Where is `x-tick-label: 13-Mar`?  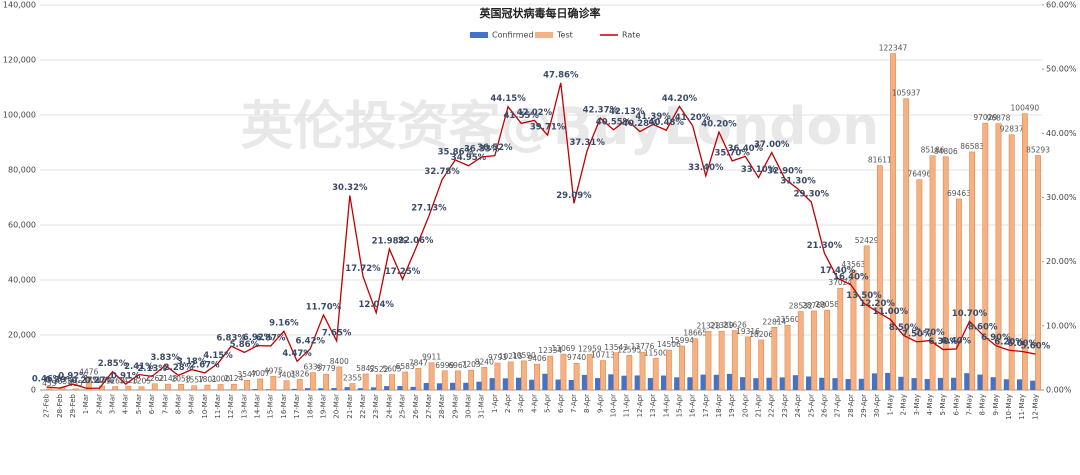 x-tick-label: 13-Mar is located at coordinates (244, 406).